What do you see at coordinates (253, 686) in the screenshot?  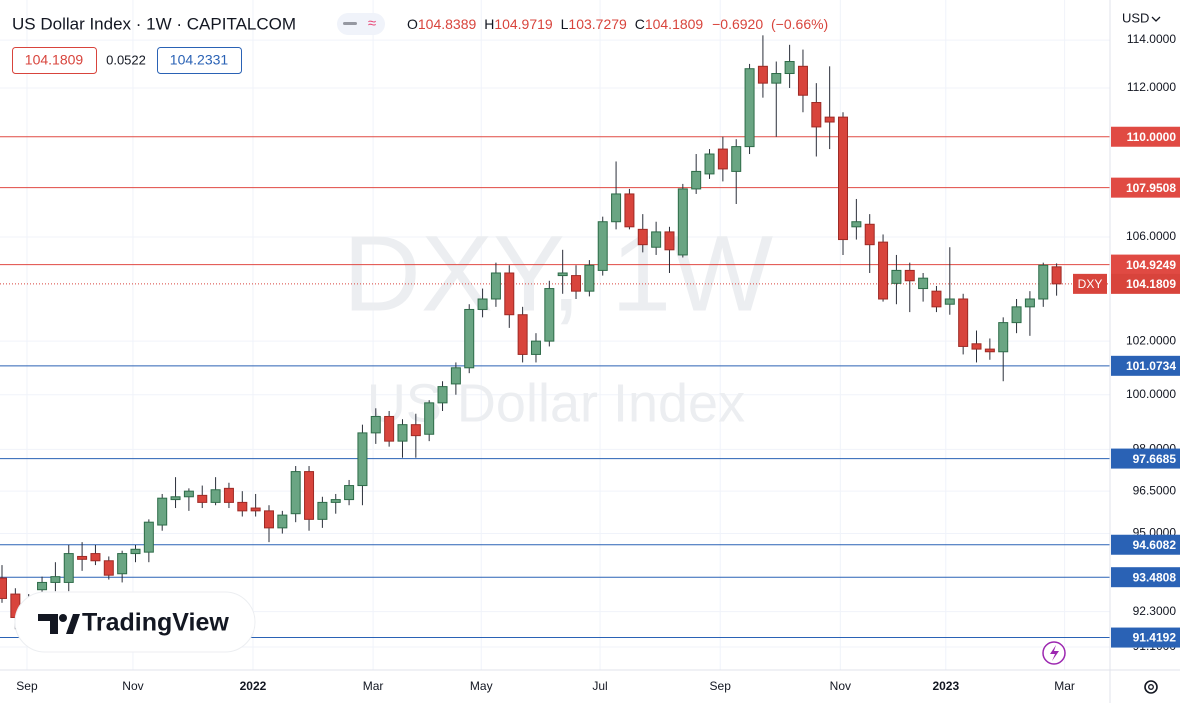 I see `x-tick-label: 2022` at bounding box center [253, 686].